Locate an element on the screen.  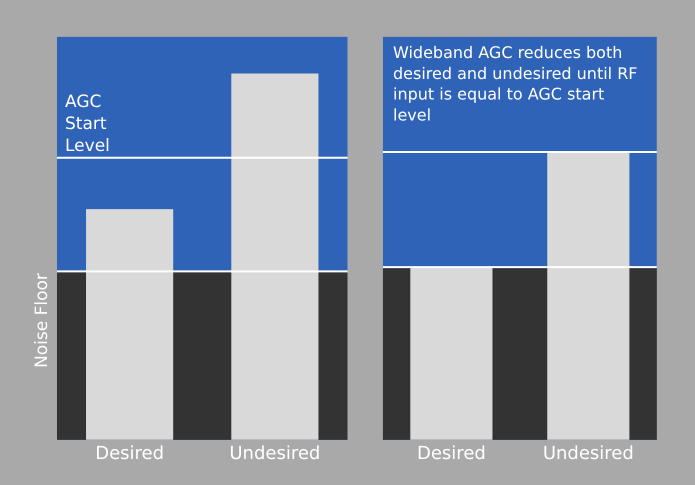
ref-line-label: AGC Start Level is located at coordinates (87, 124).